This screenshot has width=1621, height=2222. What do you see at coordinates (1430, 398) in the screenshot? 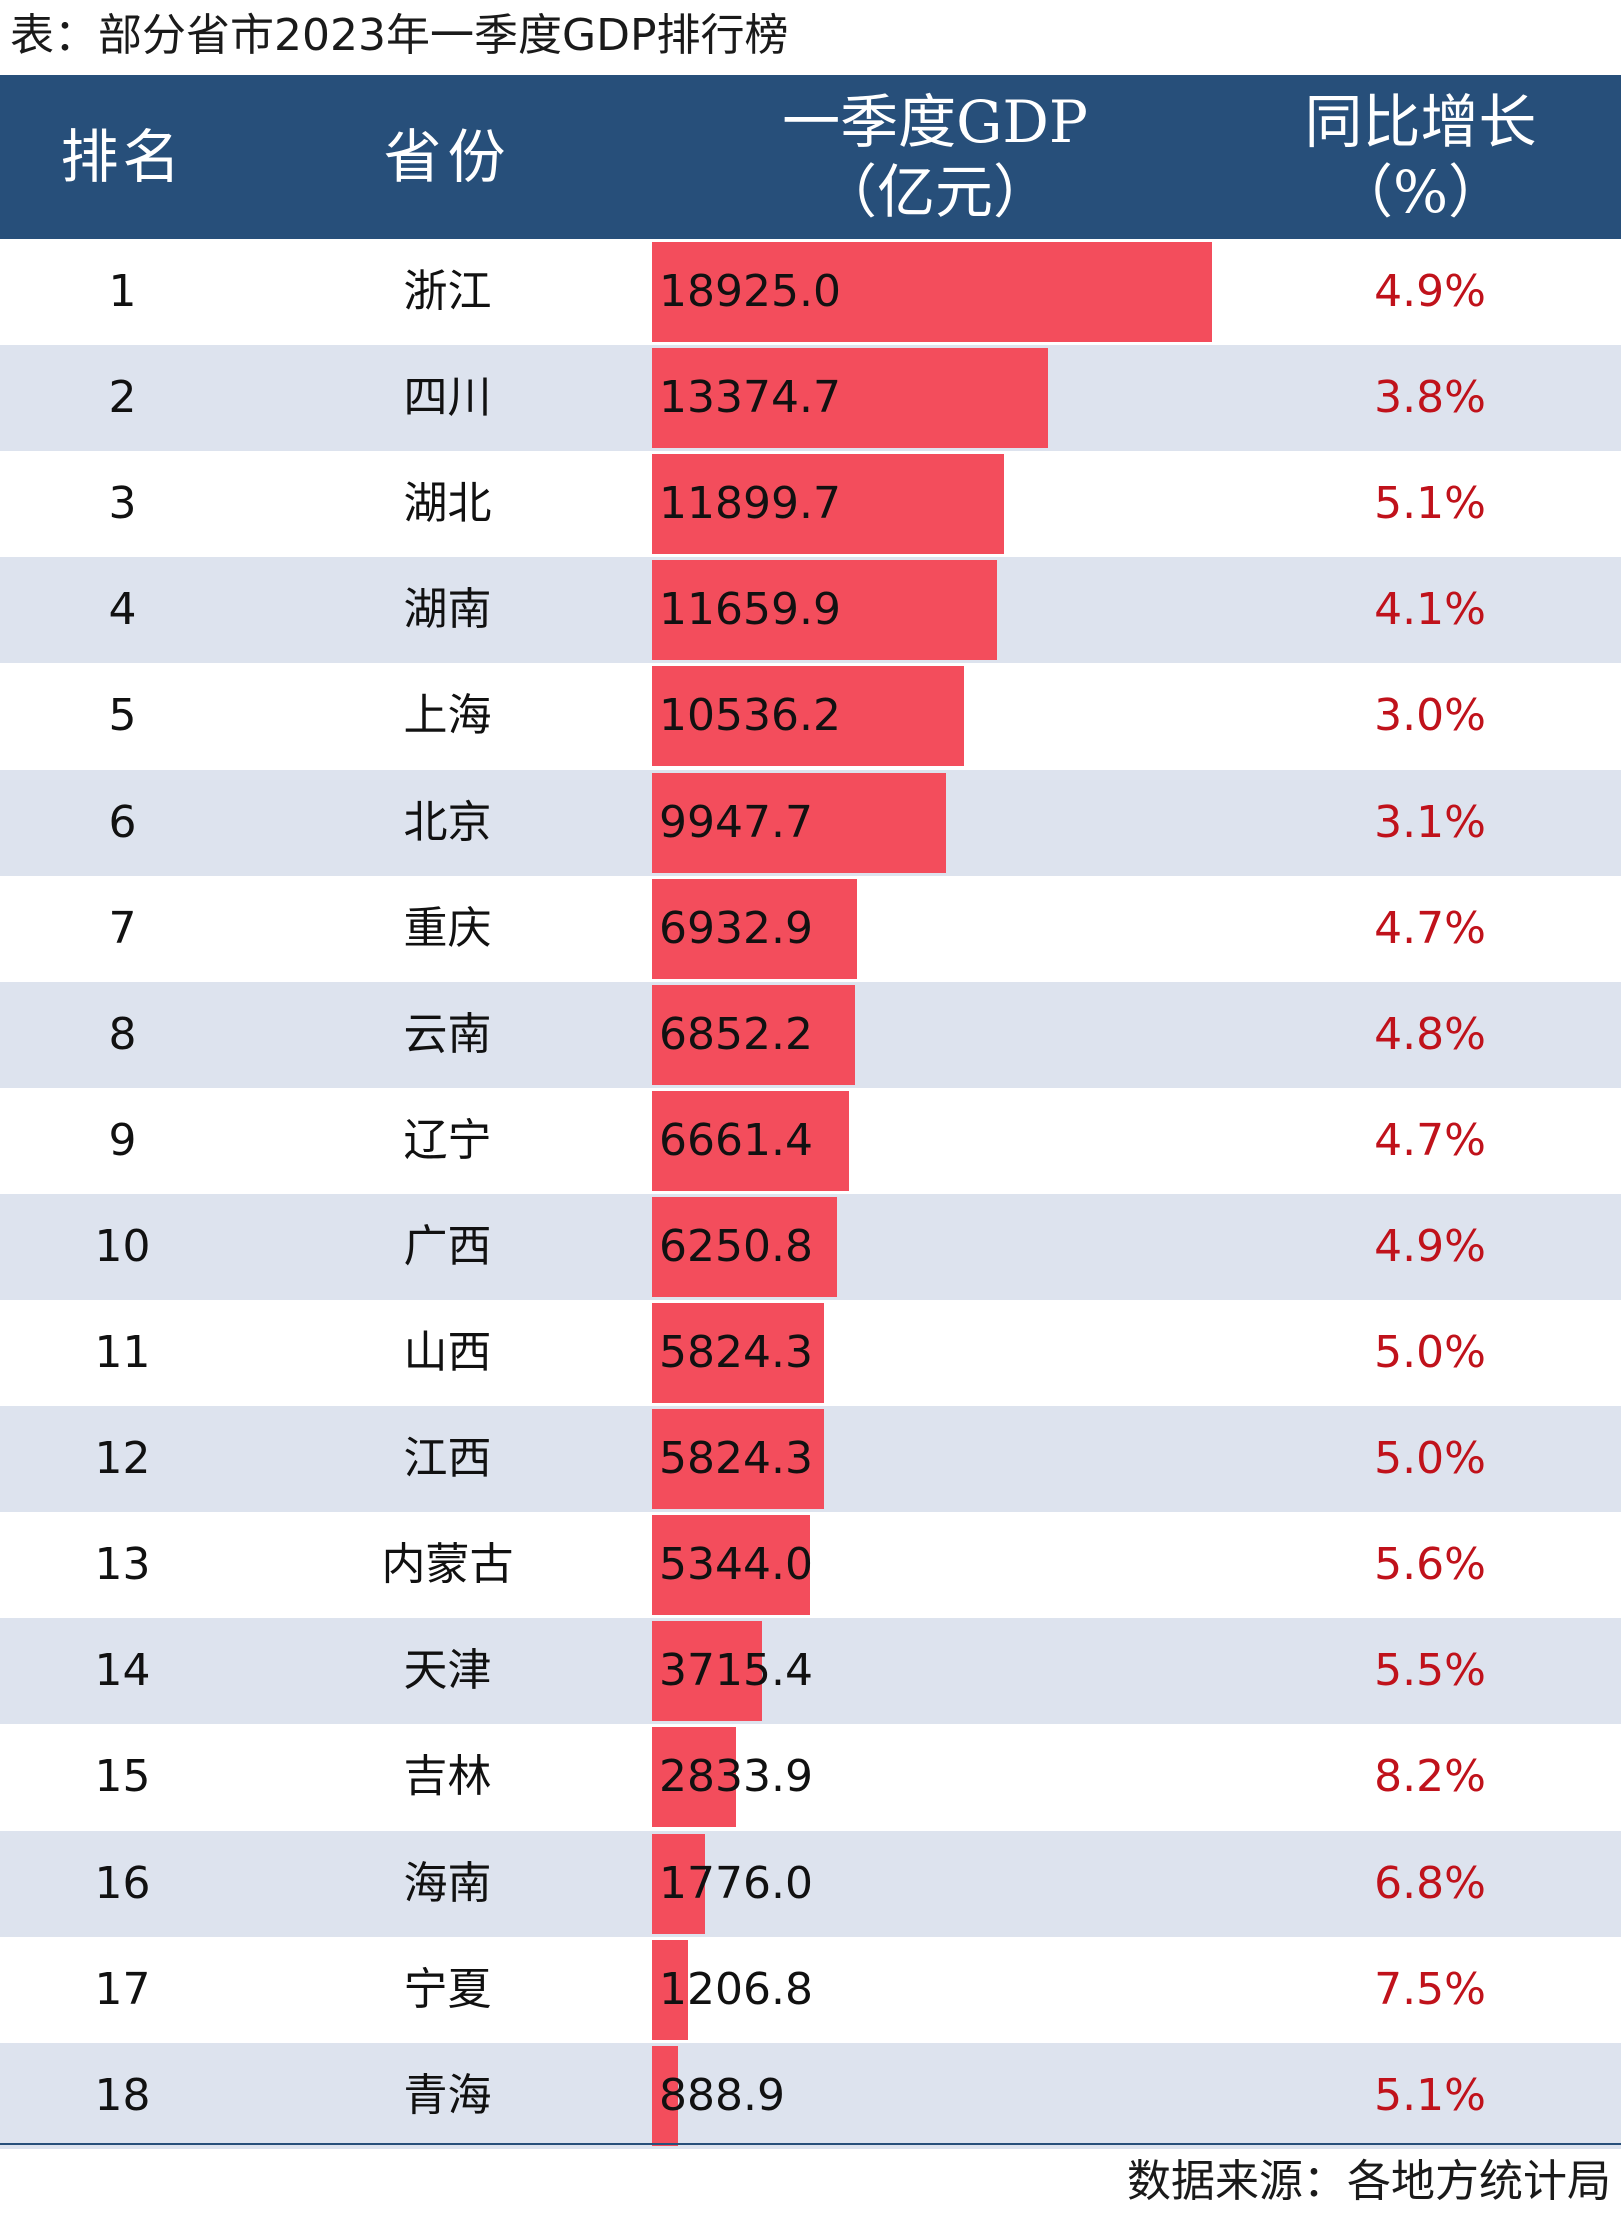
I see `growth-cell: 3.8%` at bounding box center [1430, 398].